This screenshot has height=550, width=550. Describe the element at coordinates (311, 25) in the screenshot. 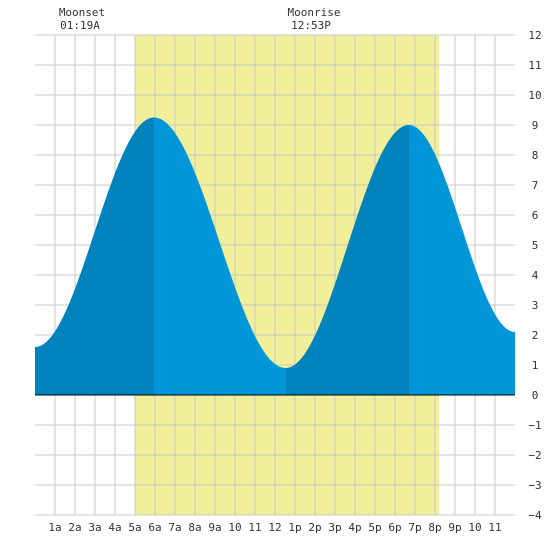

I see `moonrise-time: 12:53P` at that location.